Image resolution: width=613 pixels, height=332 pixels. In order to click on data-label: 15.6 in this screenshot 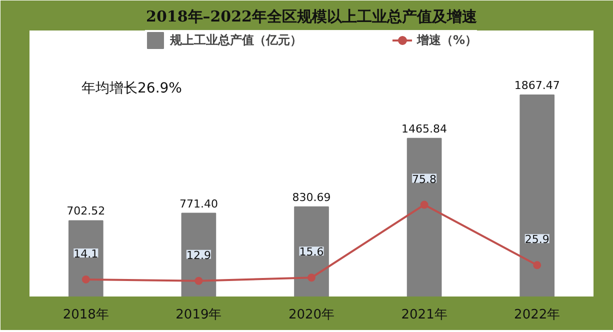, I will do `click(311, 252)`.